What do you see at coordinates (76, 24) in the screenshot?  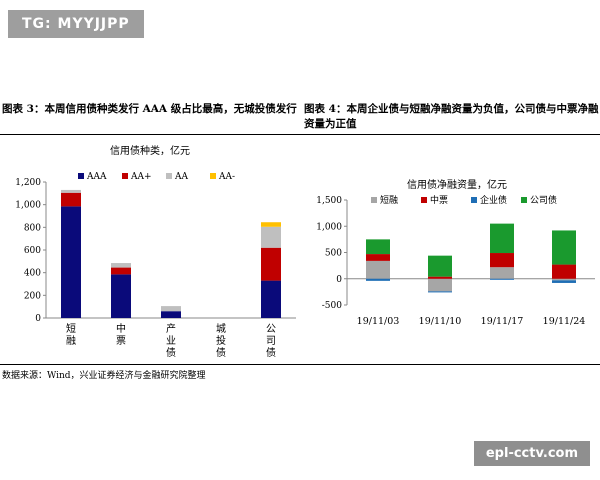 I see `watermark-badge: TG: MYYJJPP` at bounding box center [76, 24].